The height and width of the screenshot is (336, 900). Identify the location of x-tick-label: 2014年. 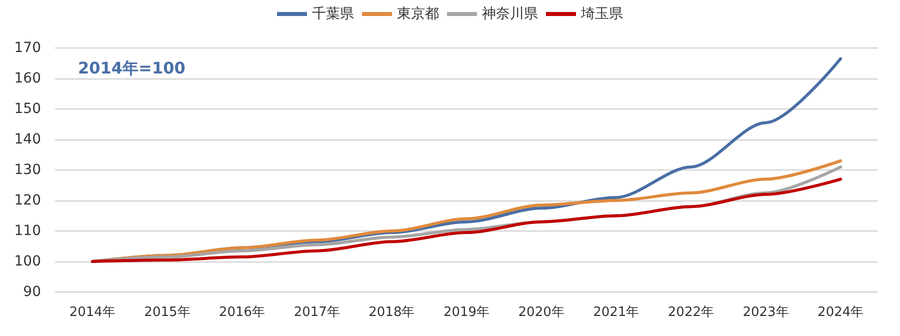
(92, 312).